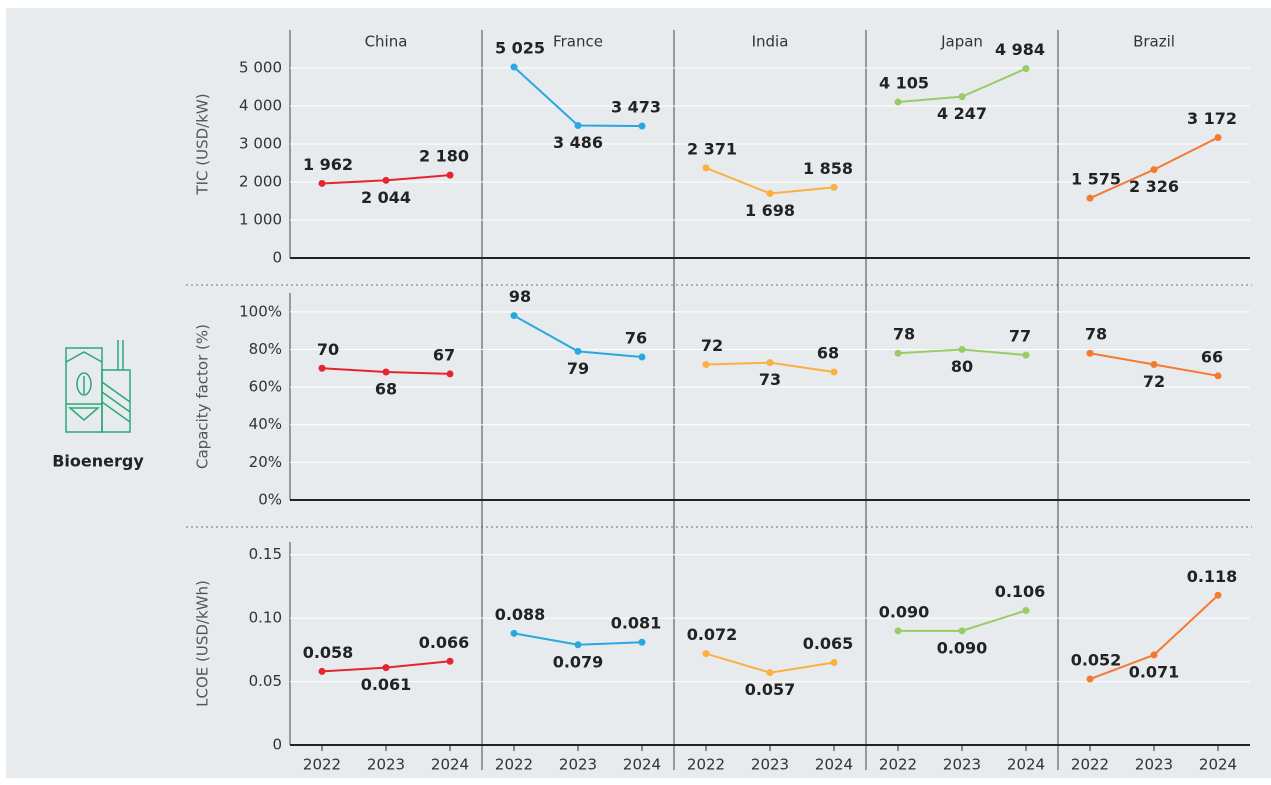  What do you see at coordinates (1096, 179) in the screenshot?
I see `value-label: 1 575` at bounding box center [1096, 179].